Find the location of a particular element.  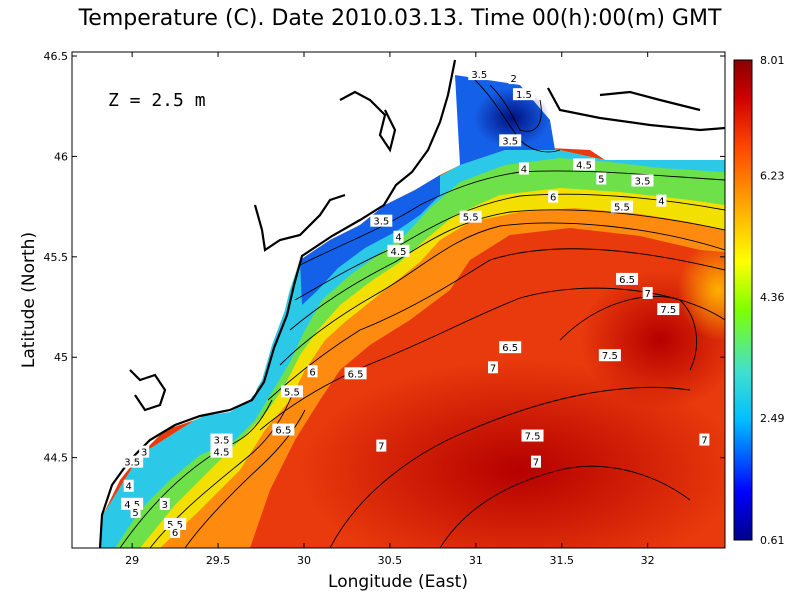

contour-label-text: 2 is located at coordinates (513, 79).